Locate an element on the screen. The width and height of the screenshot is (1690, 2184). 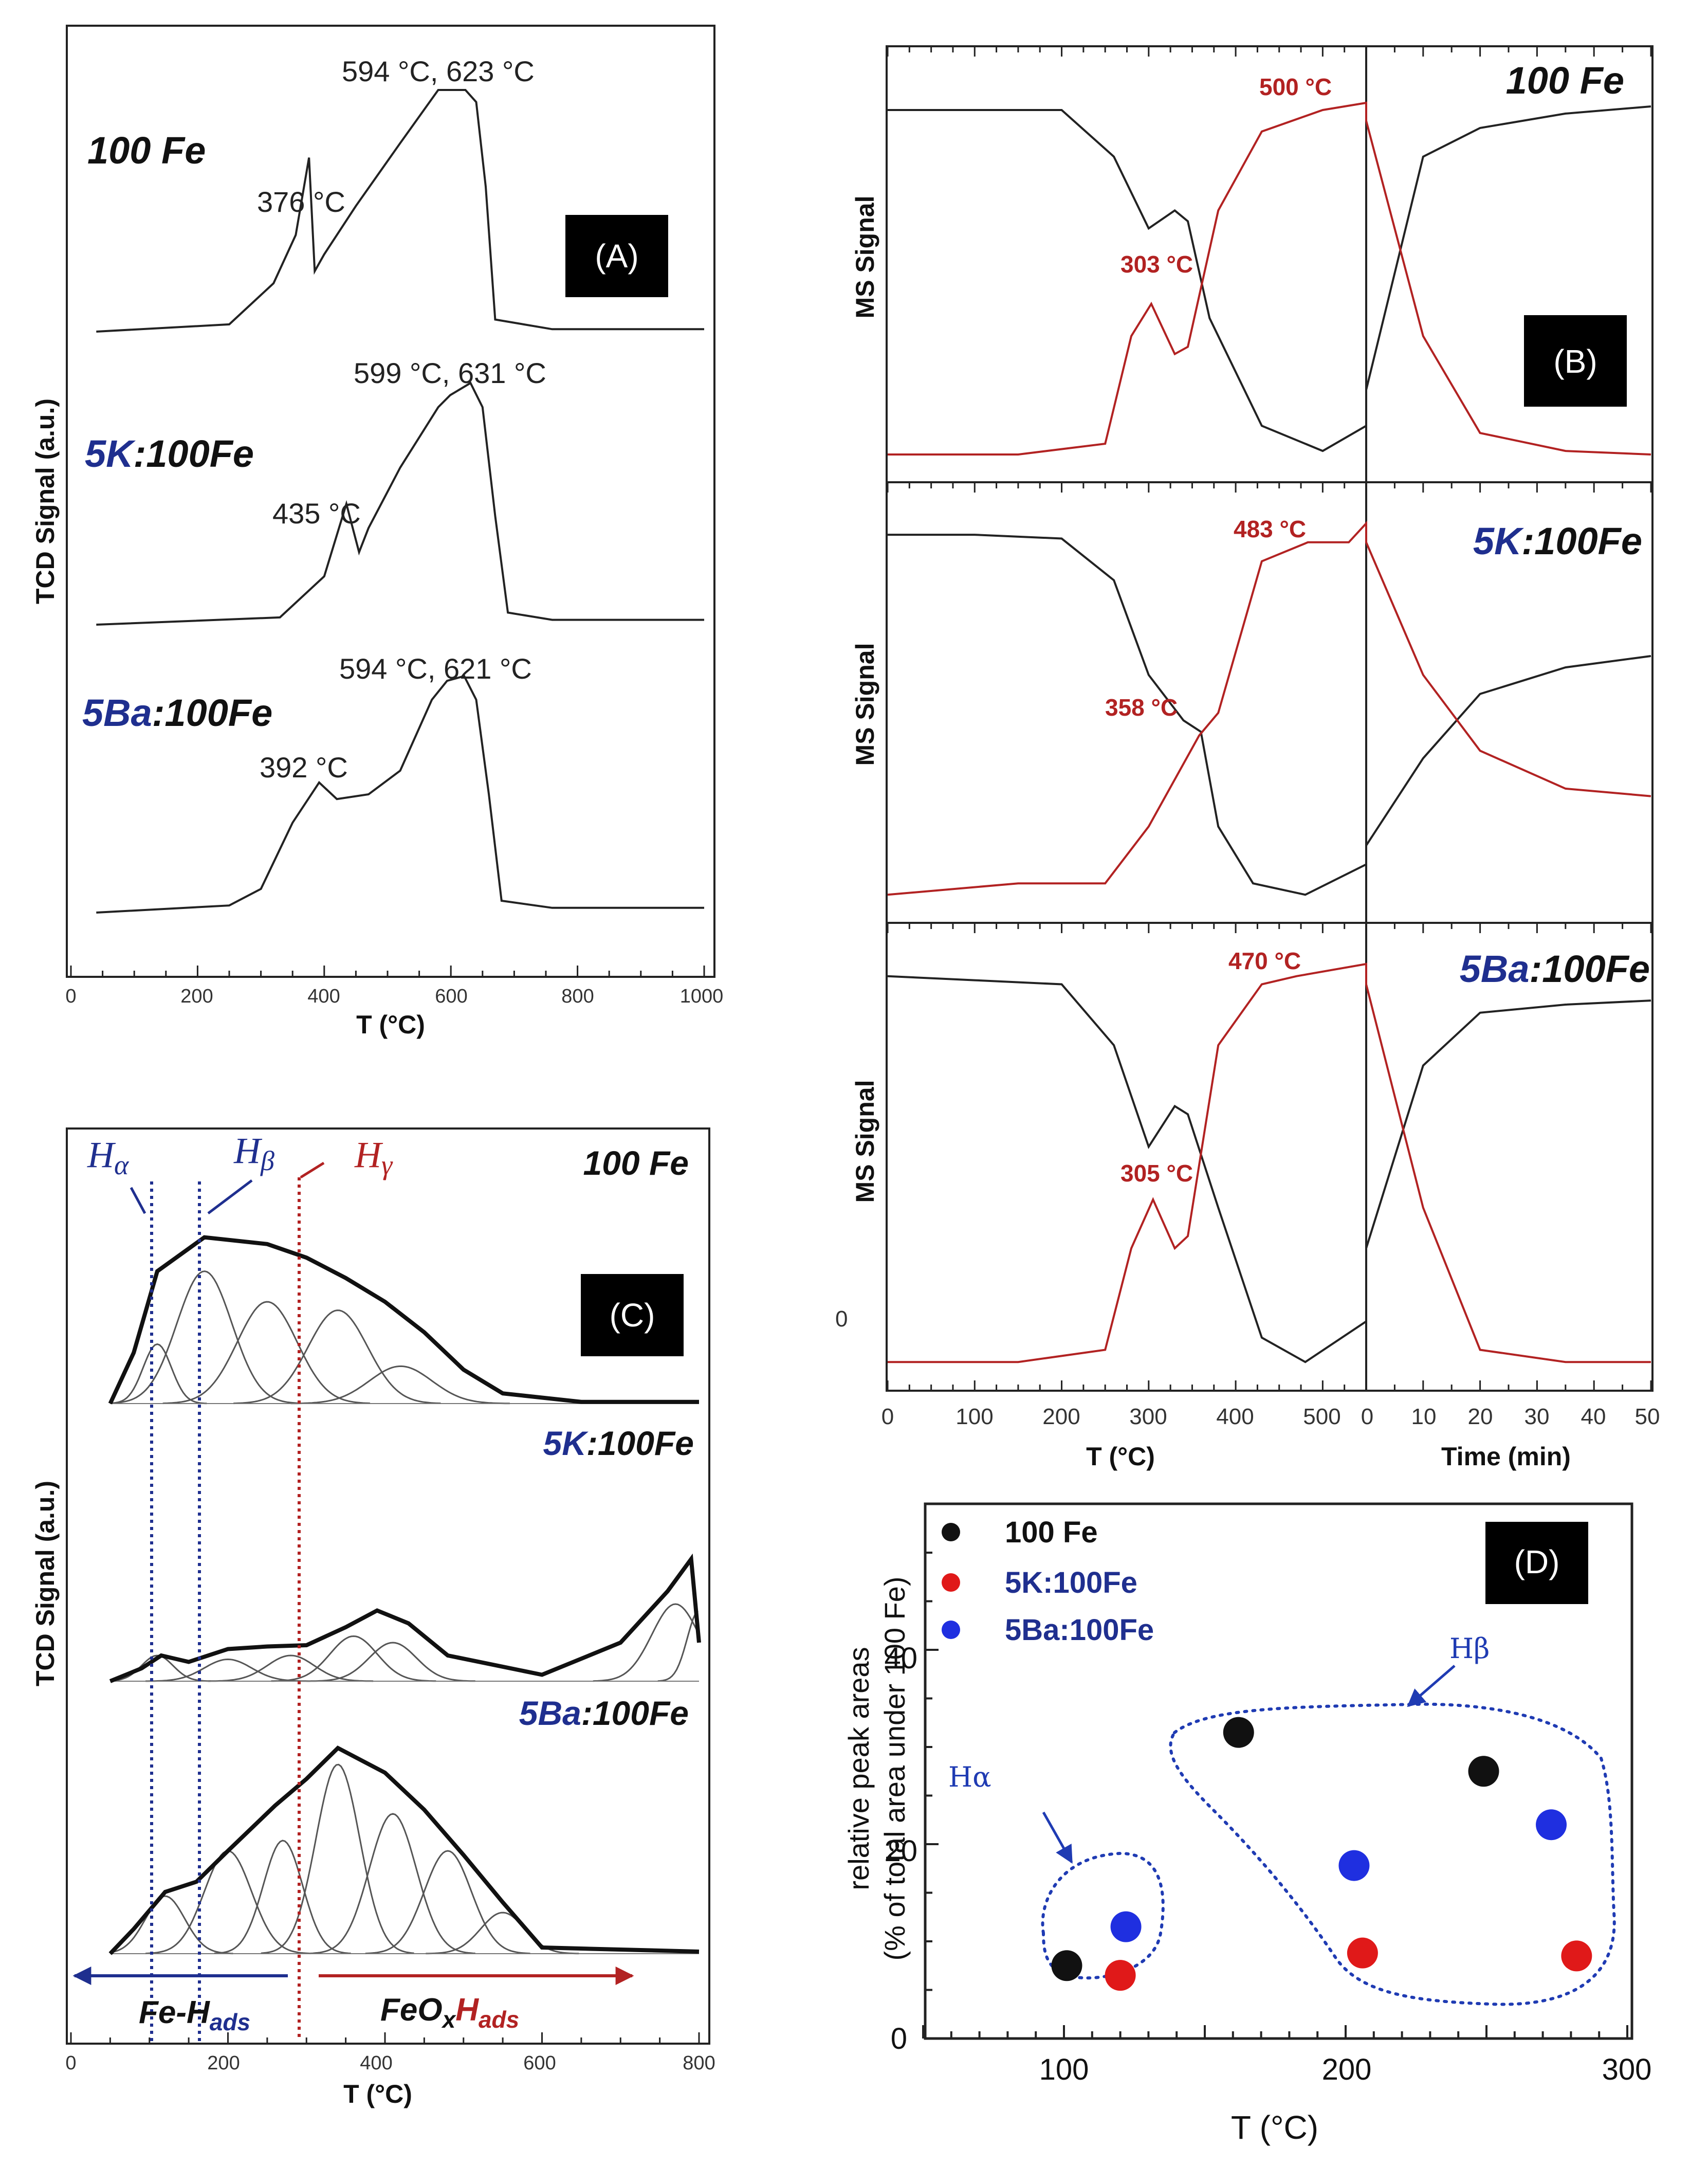
panel-c-xlabel: T (°C) is located at coordinates (377, 2094).